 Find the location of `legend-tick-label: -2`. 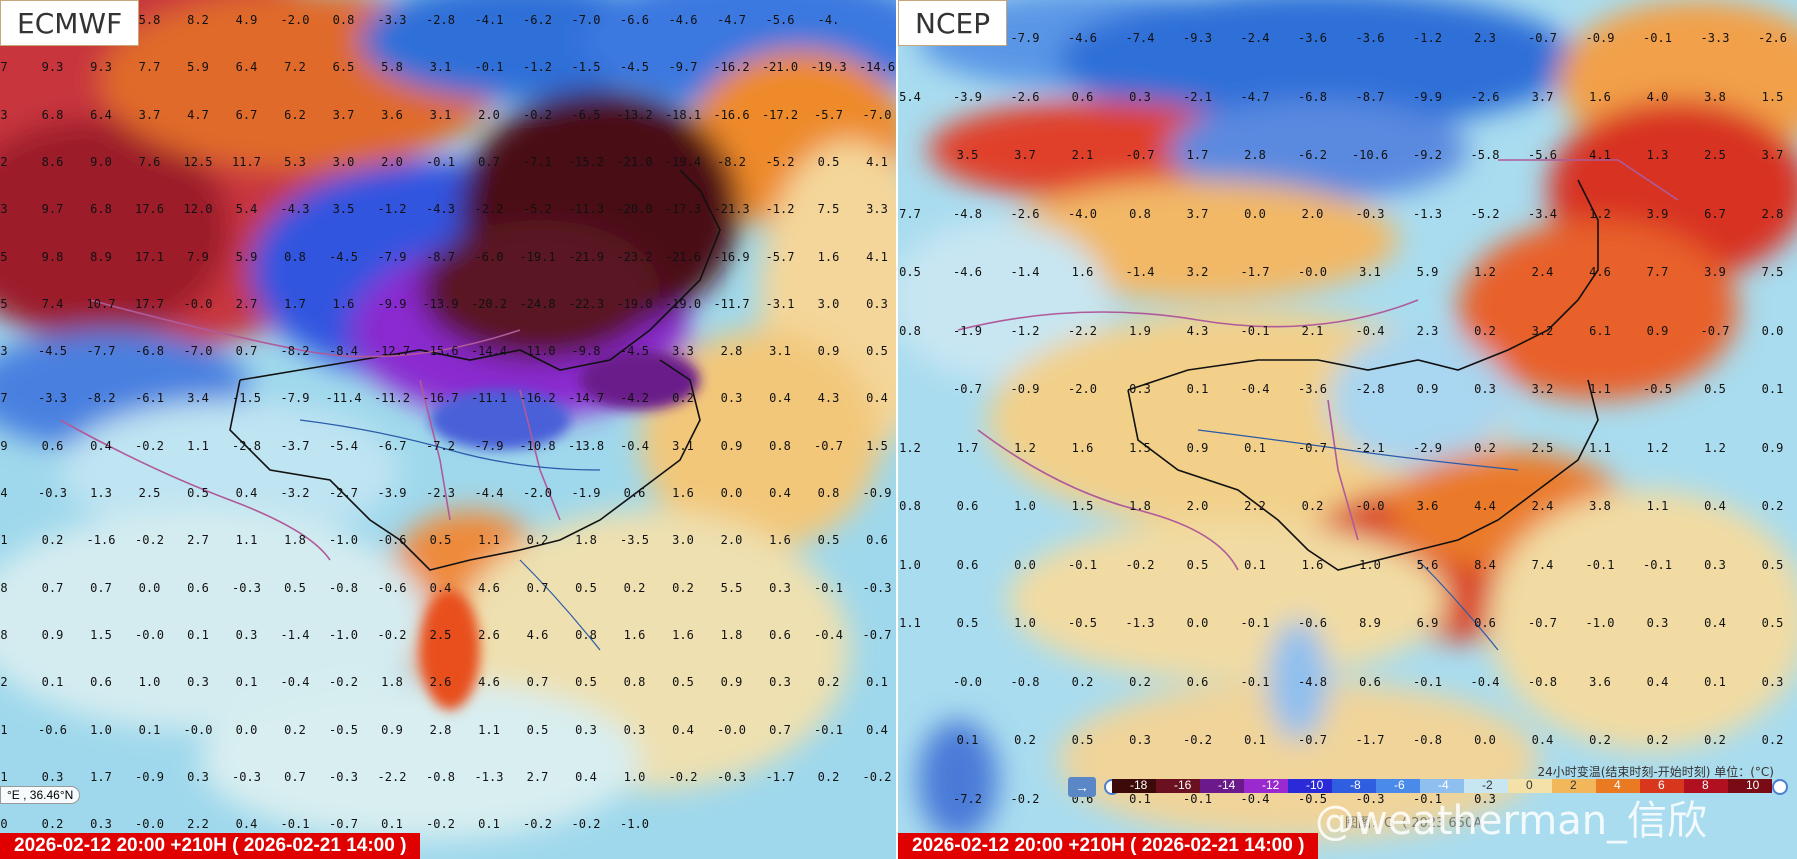

legend-tick-label: -2 is located at coordinates (1487, 785).